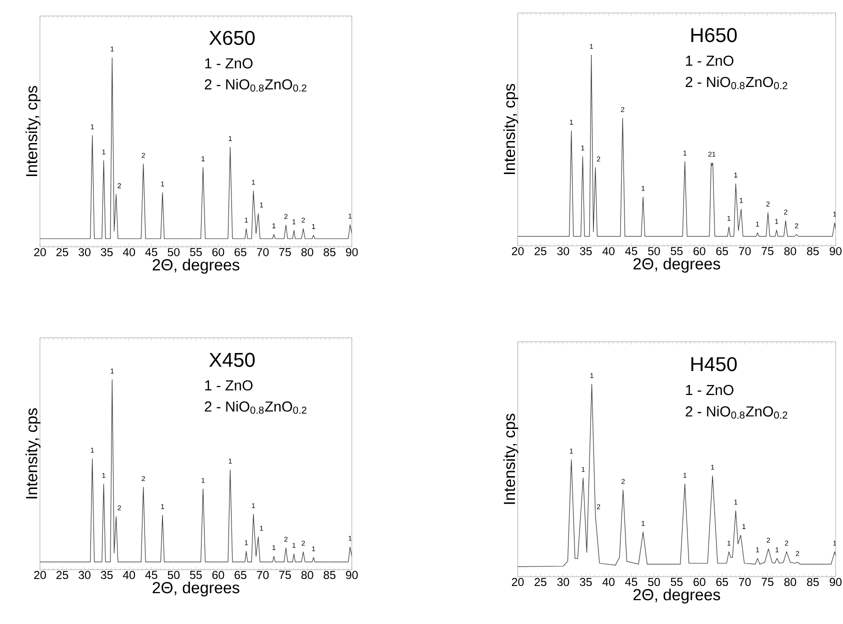 This screenshot has height=624, width=843. What do you see at coordinates (714, 364) in the screenshot?
I see `chart-title: H450` at bounding box center [714, 364].